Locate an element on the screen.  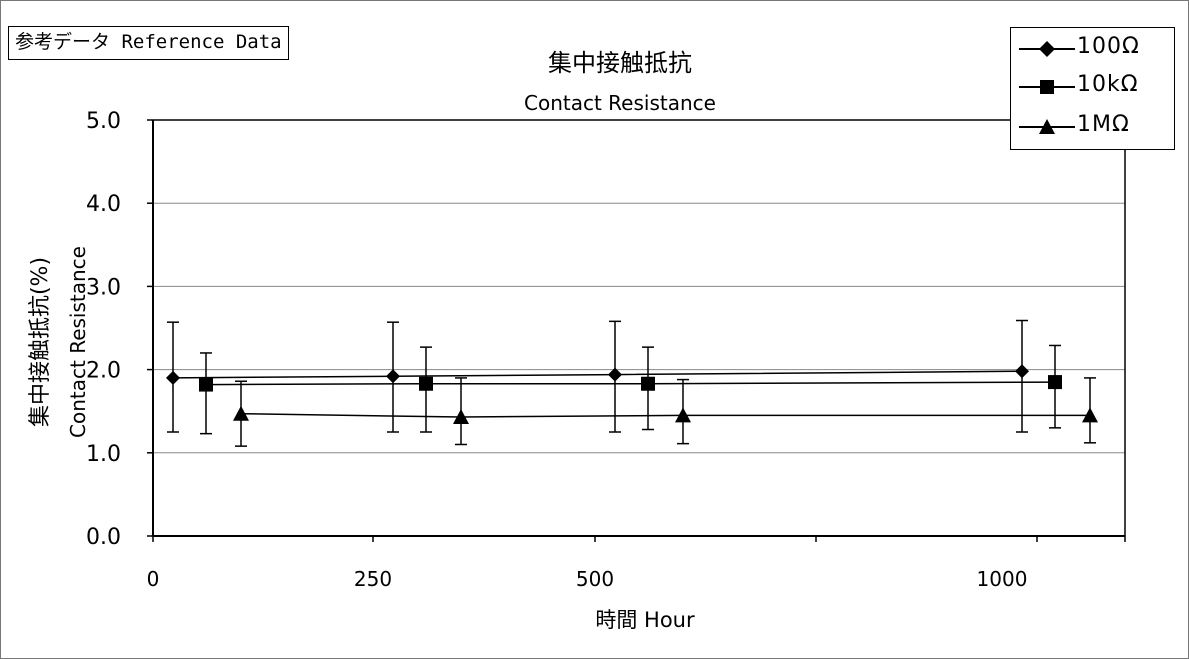
y-tick-label: 3.0 is located at coordinates (103, 287).